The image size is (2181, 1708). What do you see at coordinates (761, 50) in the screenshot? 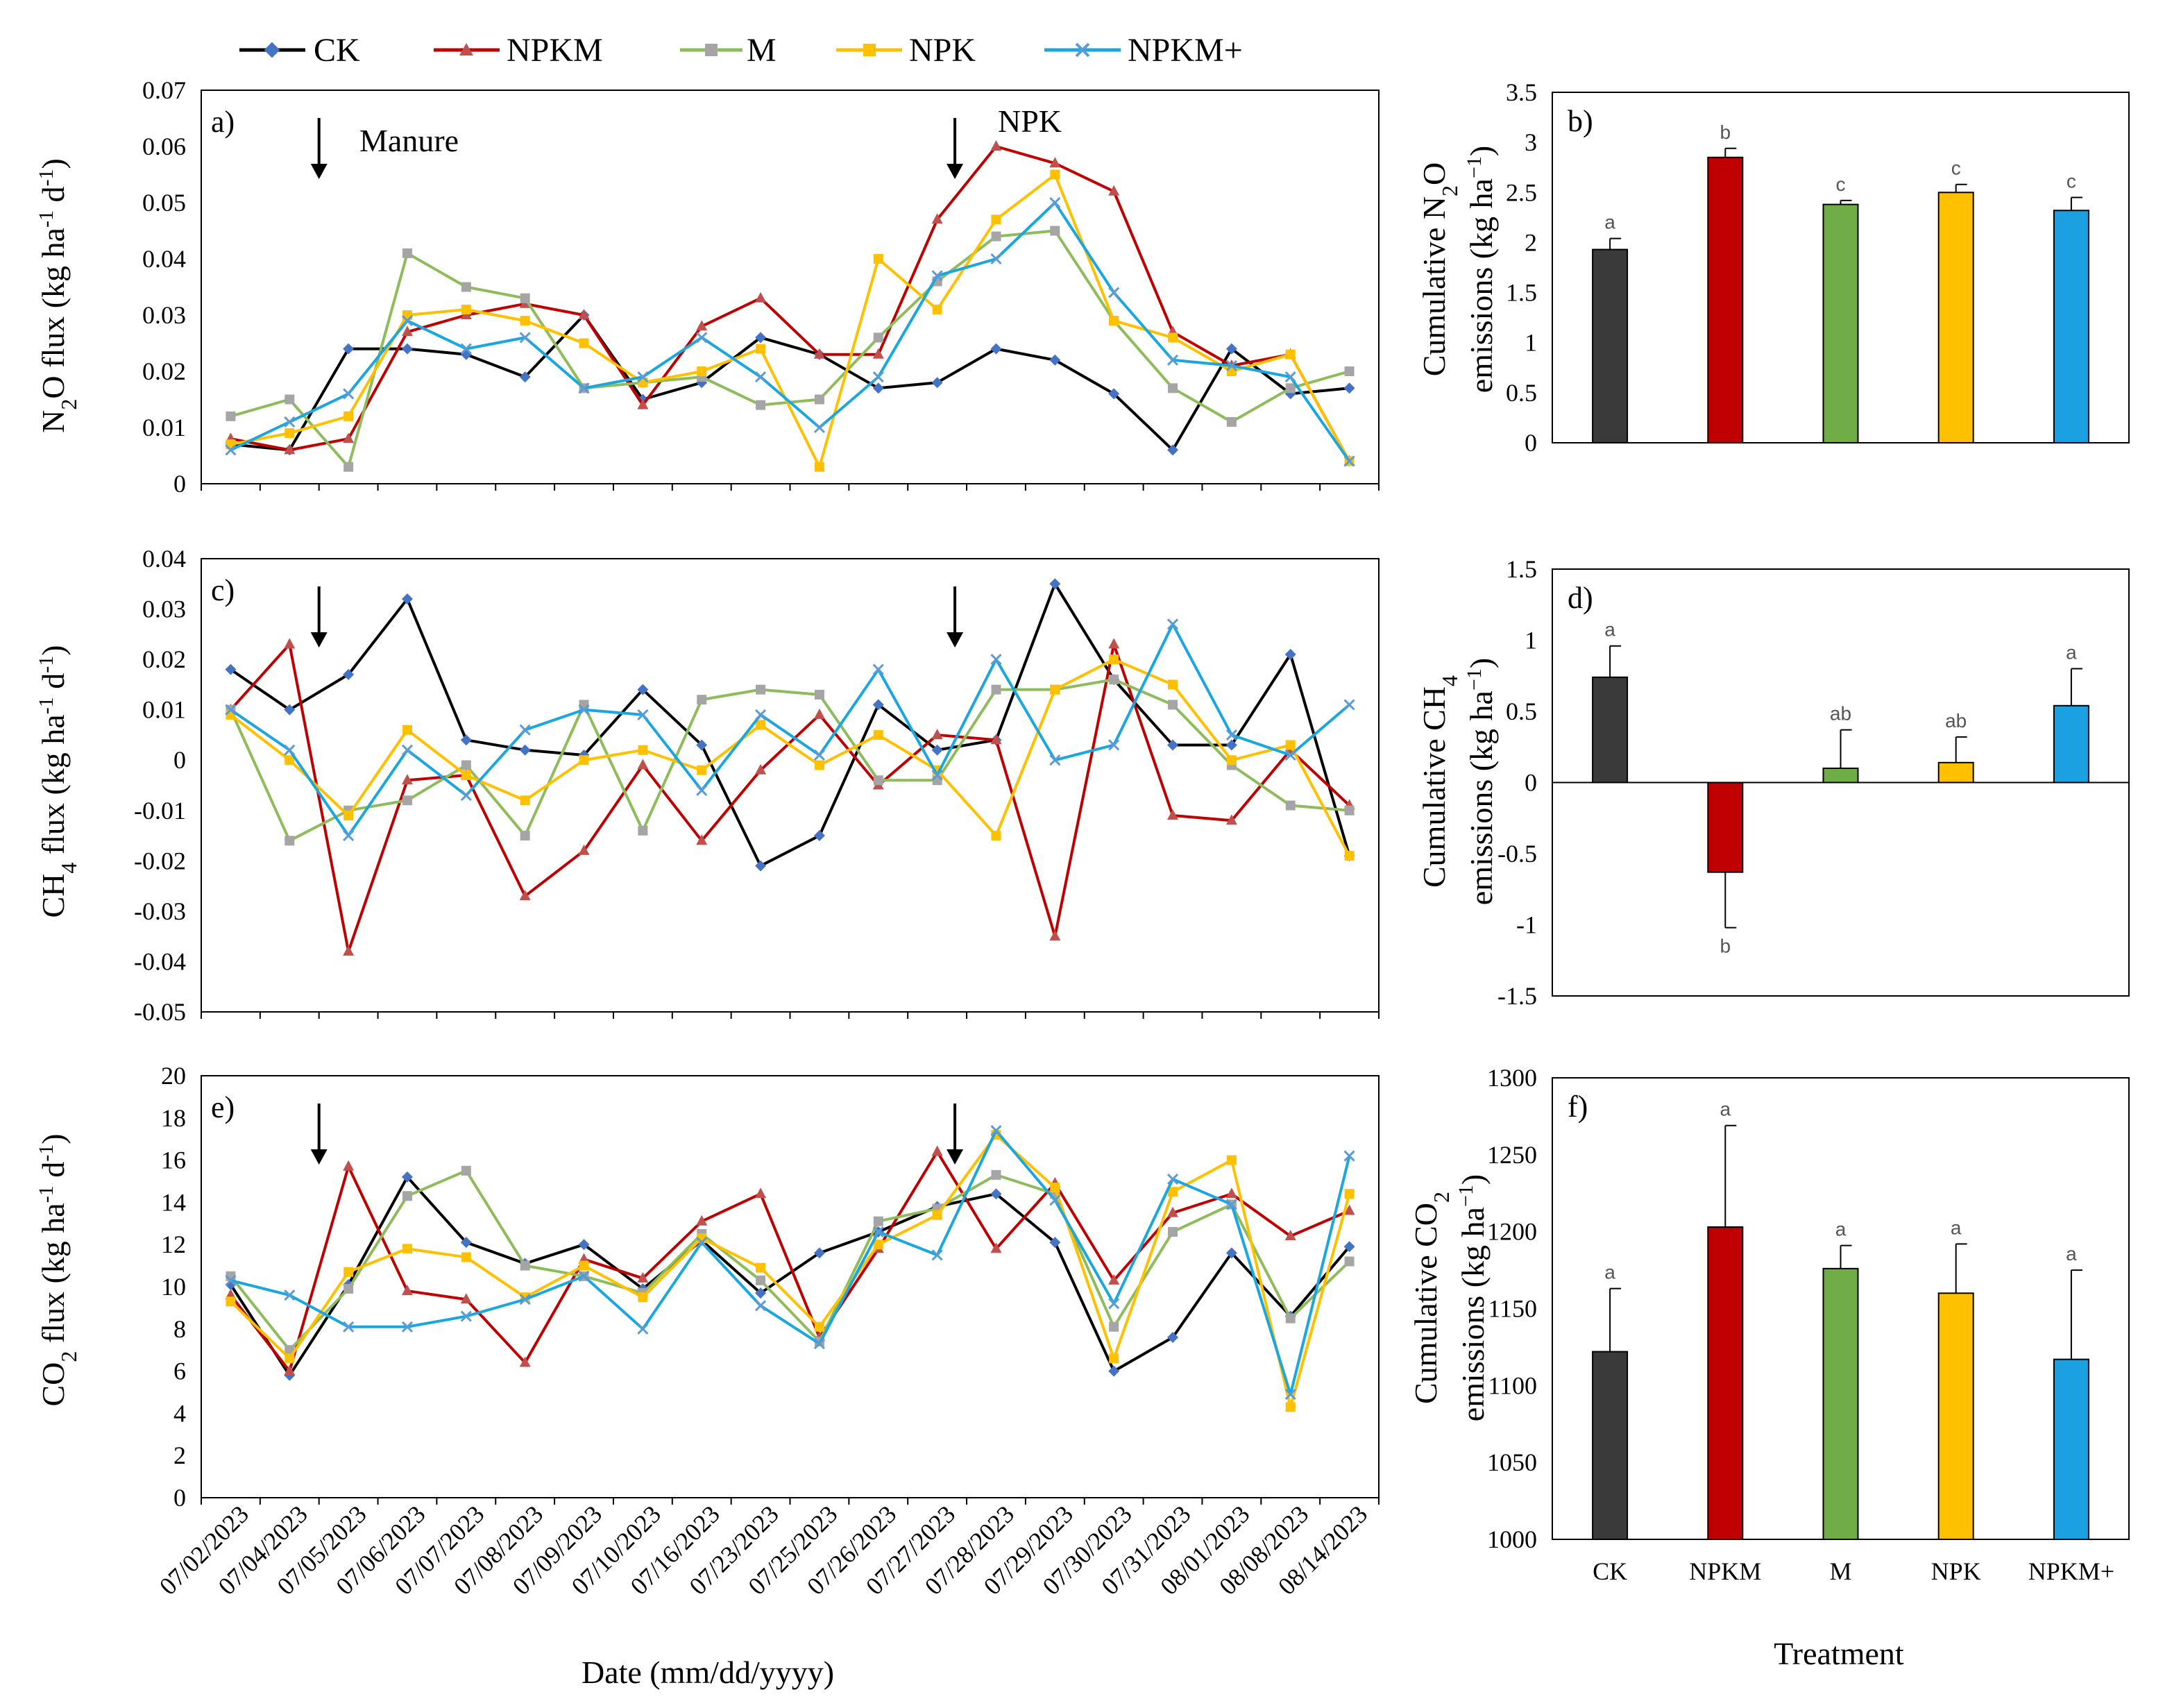
I see `legend-label-m: M` at bounding box center [761, 50].